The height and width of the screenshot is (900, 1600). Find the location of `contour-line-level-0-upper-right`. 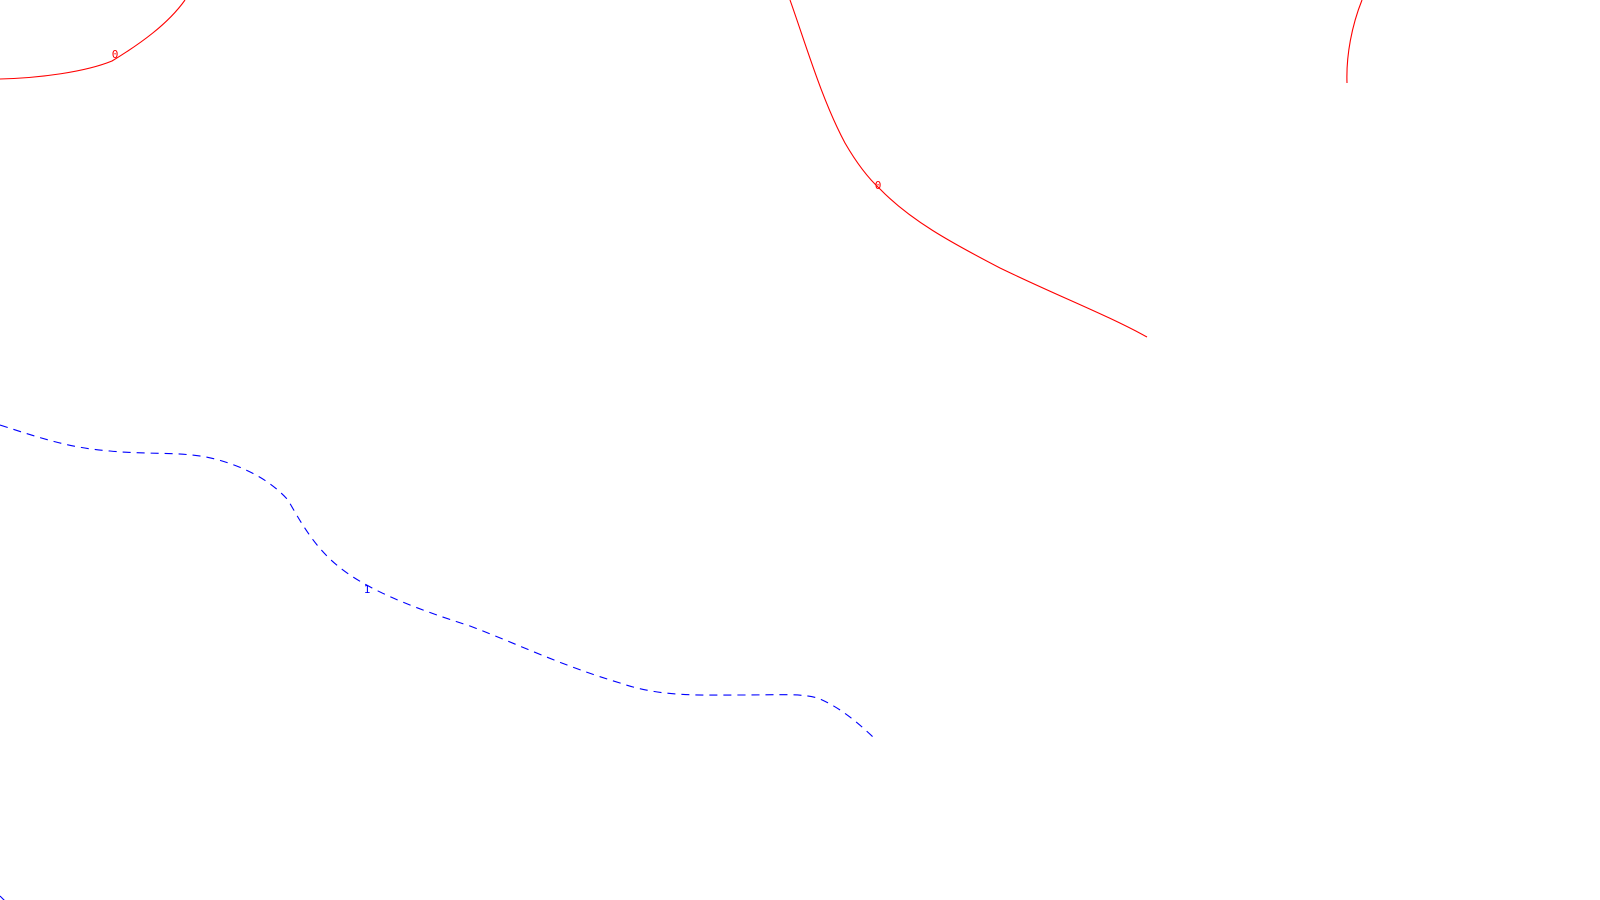

contour-line-level-0-upper-right is located at coordinates (1354, 42).